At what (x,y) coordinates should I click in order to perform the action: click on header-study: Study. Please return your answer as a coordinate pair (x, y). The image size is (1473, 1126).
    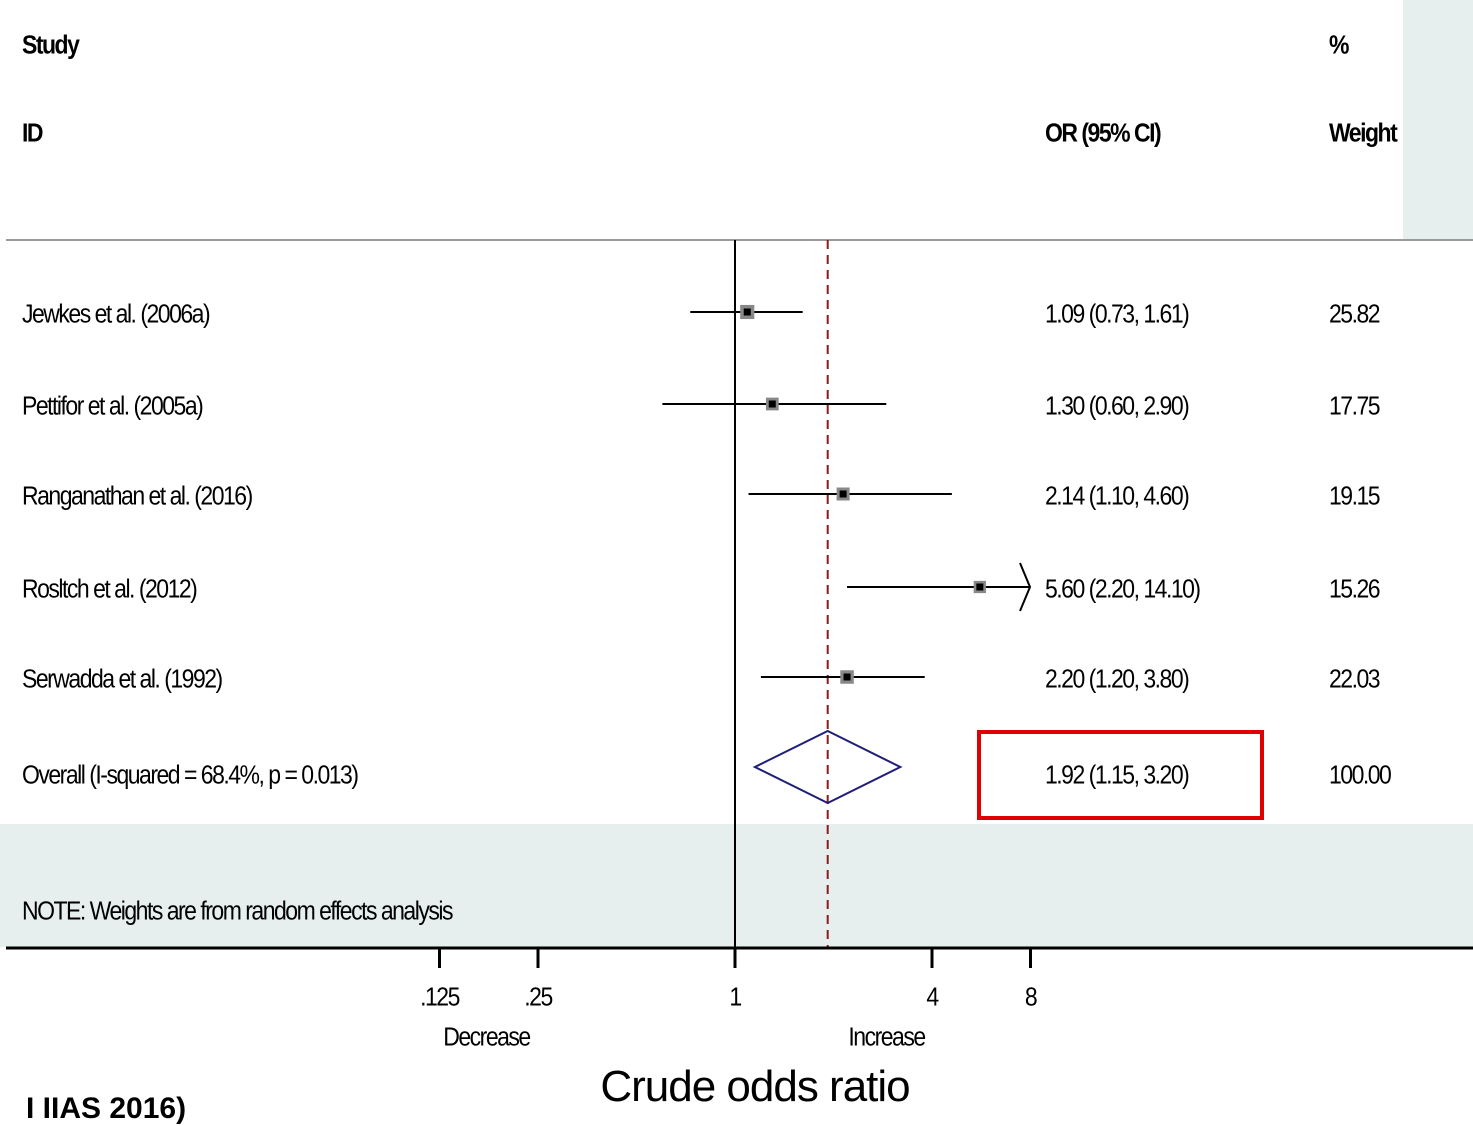
    Looking at the image, I should click on (51, 45).